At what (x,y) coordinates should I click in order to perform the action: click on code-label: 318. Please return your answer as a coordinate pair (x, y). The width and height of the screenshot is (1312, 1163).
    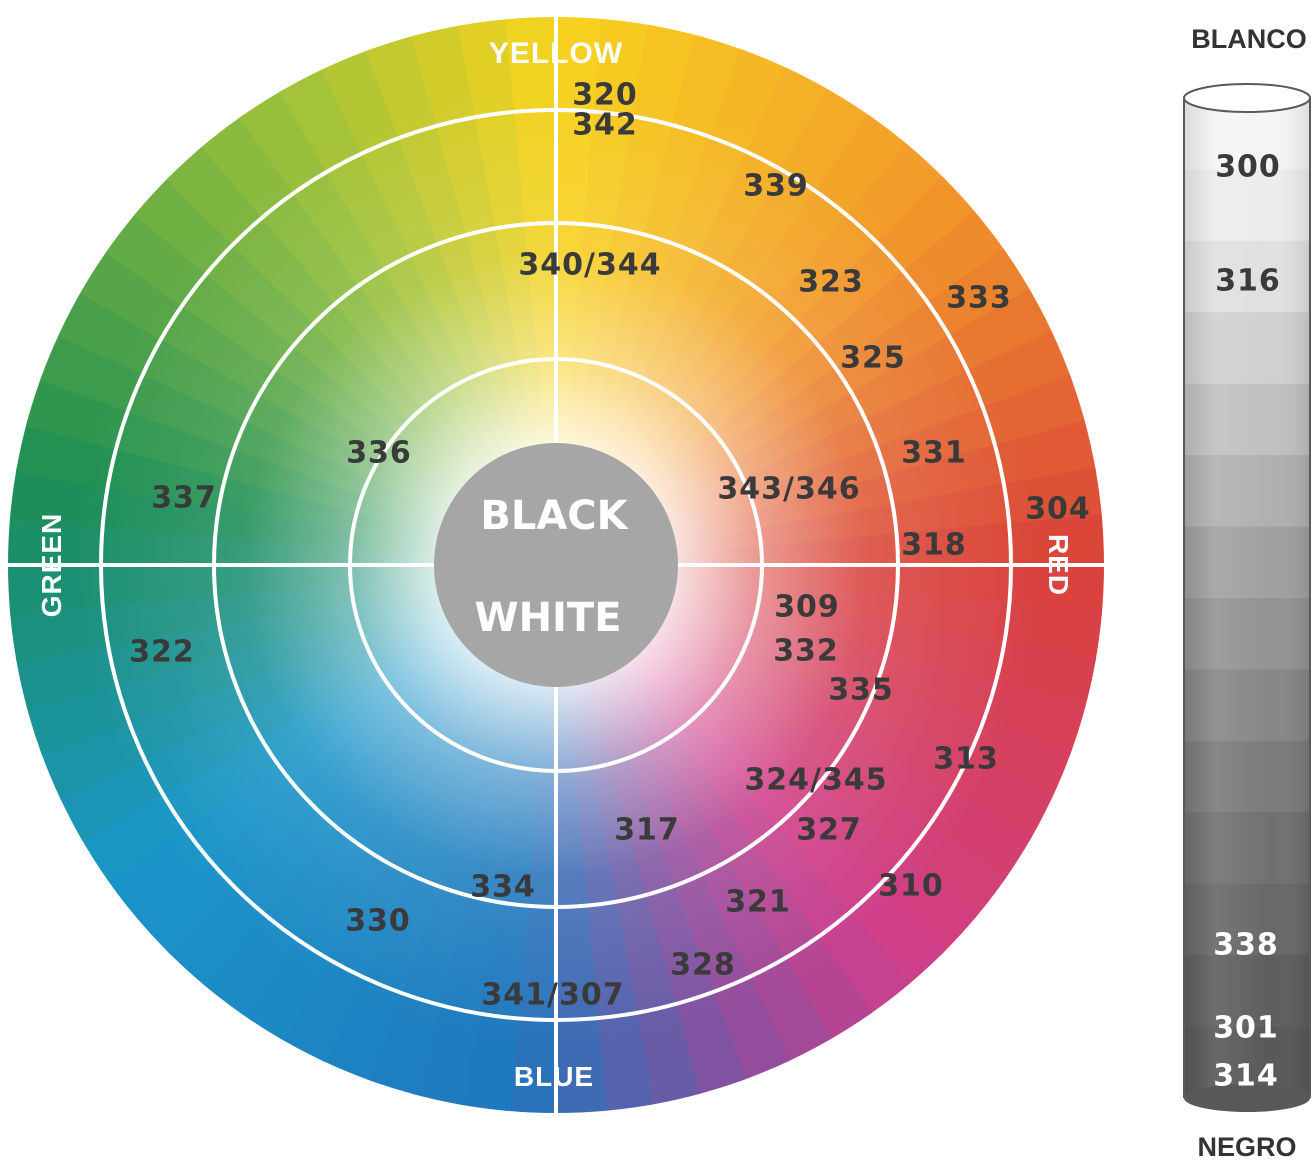
    Looking at the image, I should click on (934, 545).